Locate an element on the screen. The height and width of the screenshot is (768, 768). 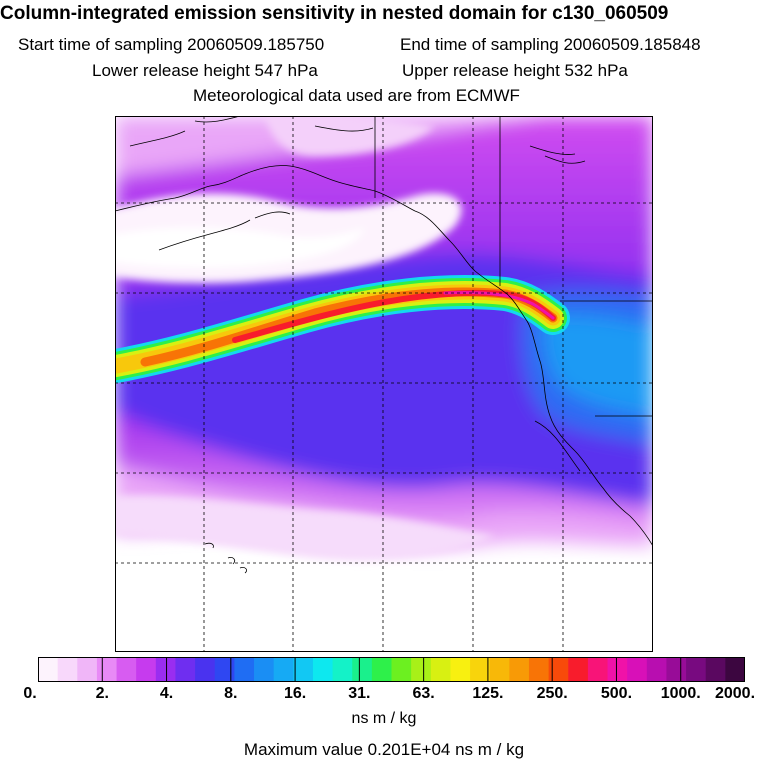
lower-release-label: Lower release height 547 hPa is located at coordinates (205, 70).